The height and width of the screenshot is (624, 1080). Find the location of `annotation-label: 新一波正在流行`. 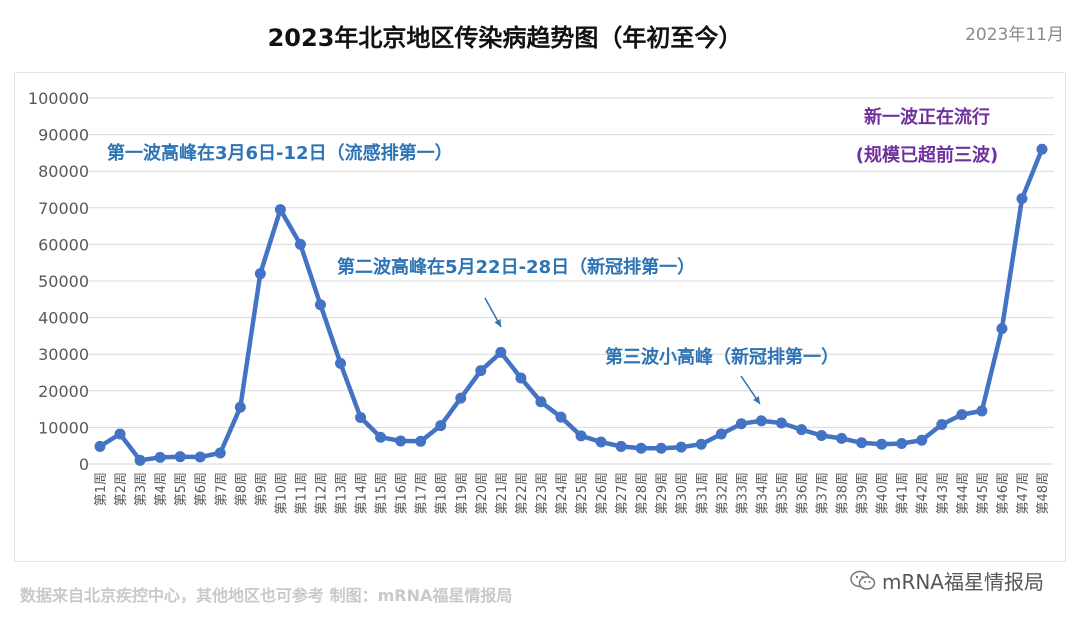

annotation-label: 新一波正在流行 is located at coordinates (927, 117).